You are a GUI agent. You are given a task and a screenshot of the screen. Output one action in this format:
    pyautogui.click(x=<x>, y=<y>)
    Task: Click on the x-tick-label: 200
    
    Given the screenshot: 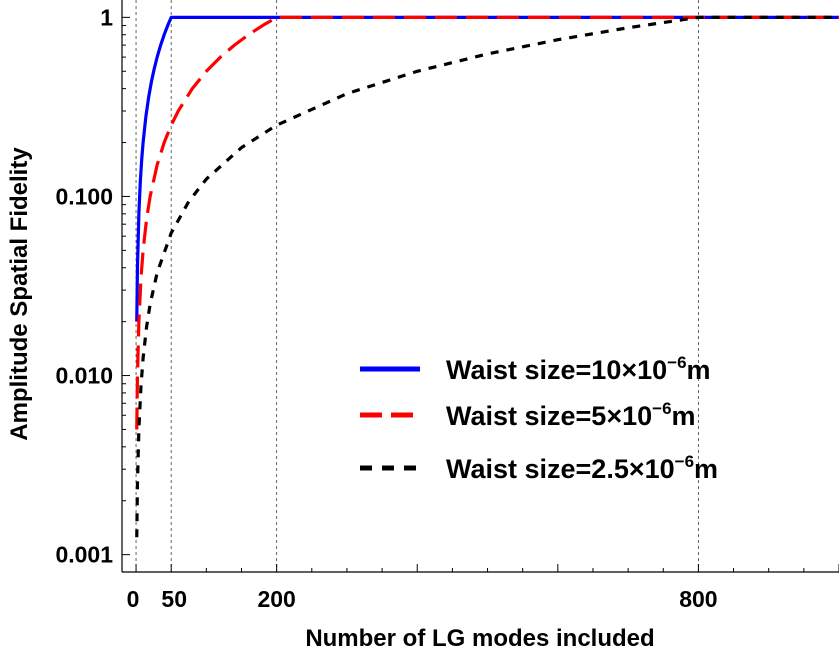 What is the action you would take?
    pyautogui.click(x=276, y=599)
    